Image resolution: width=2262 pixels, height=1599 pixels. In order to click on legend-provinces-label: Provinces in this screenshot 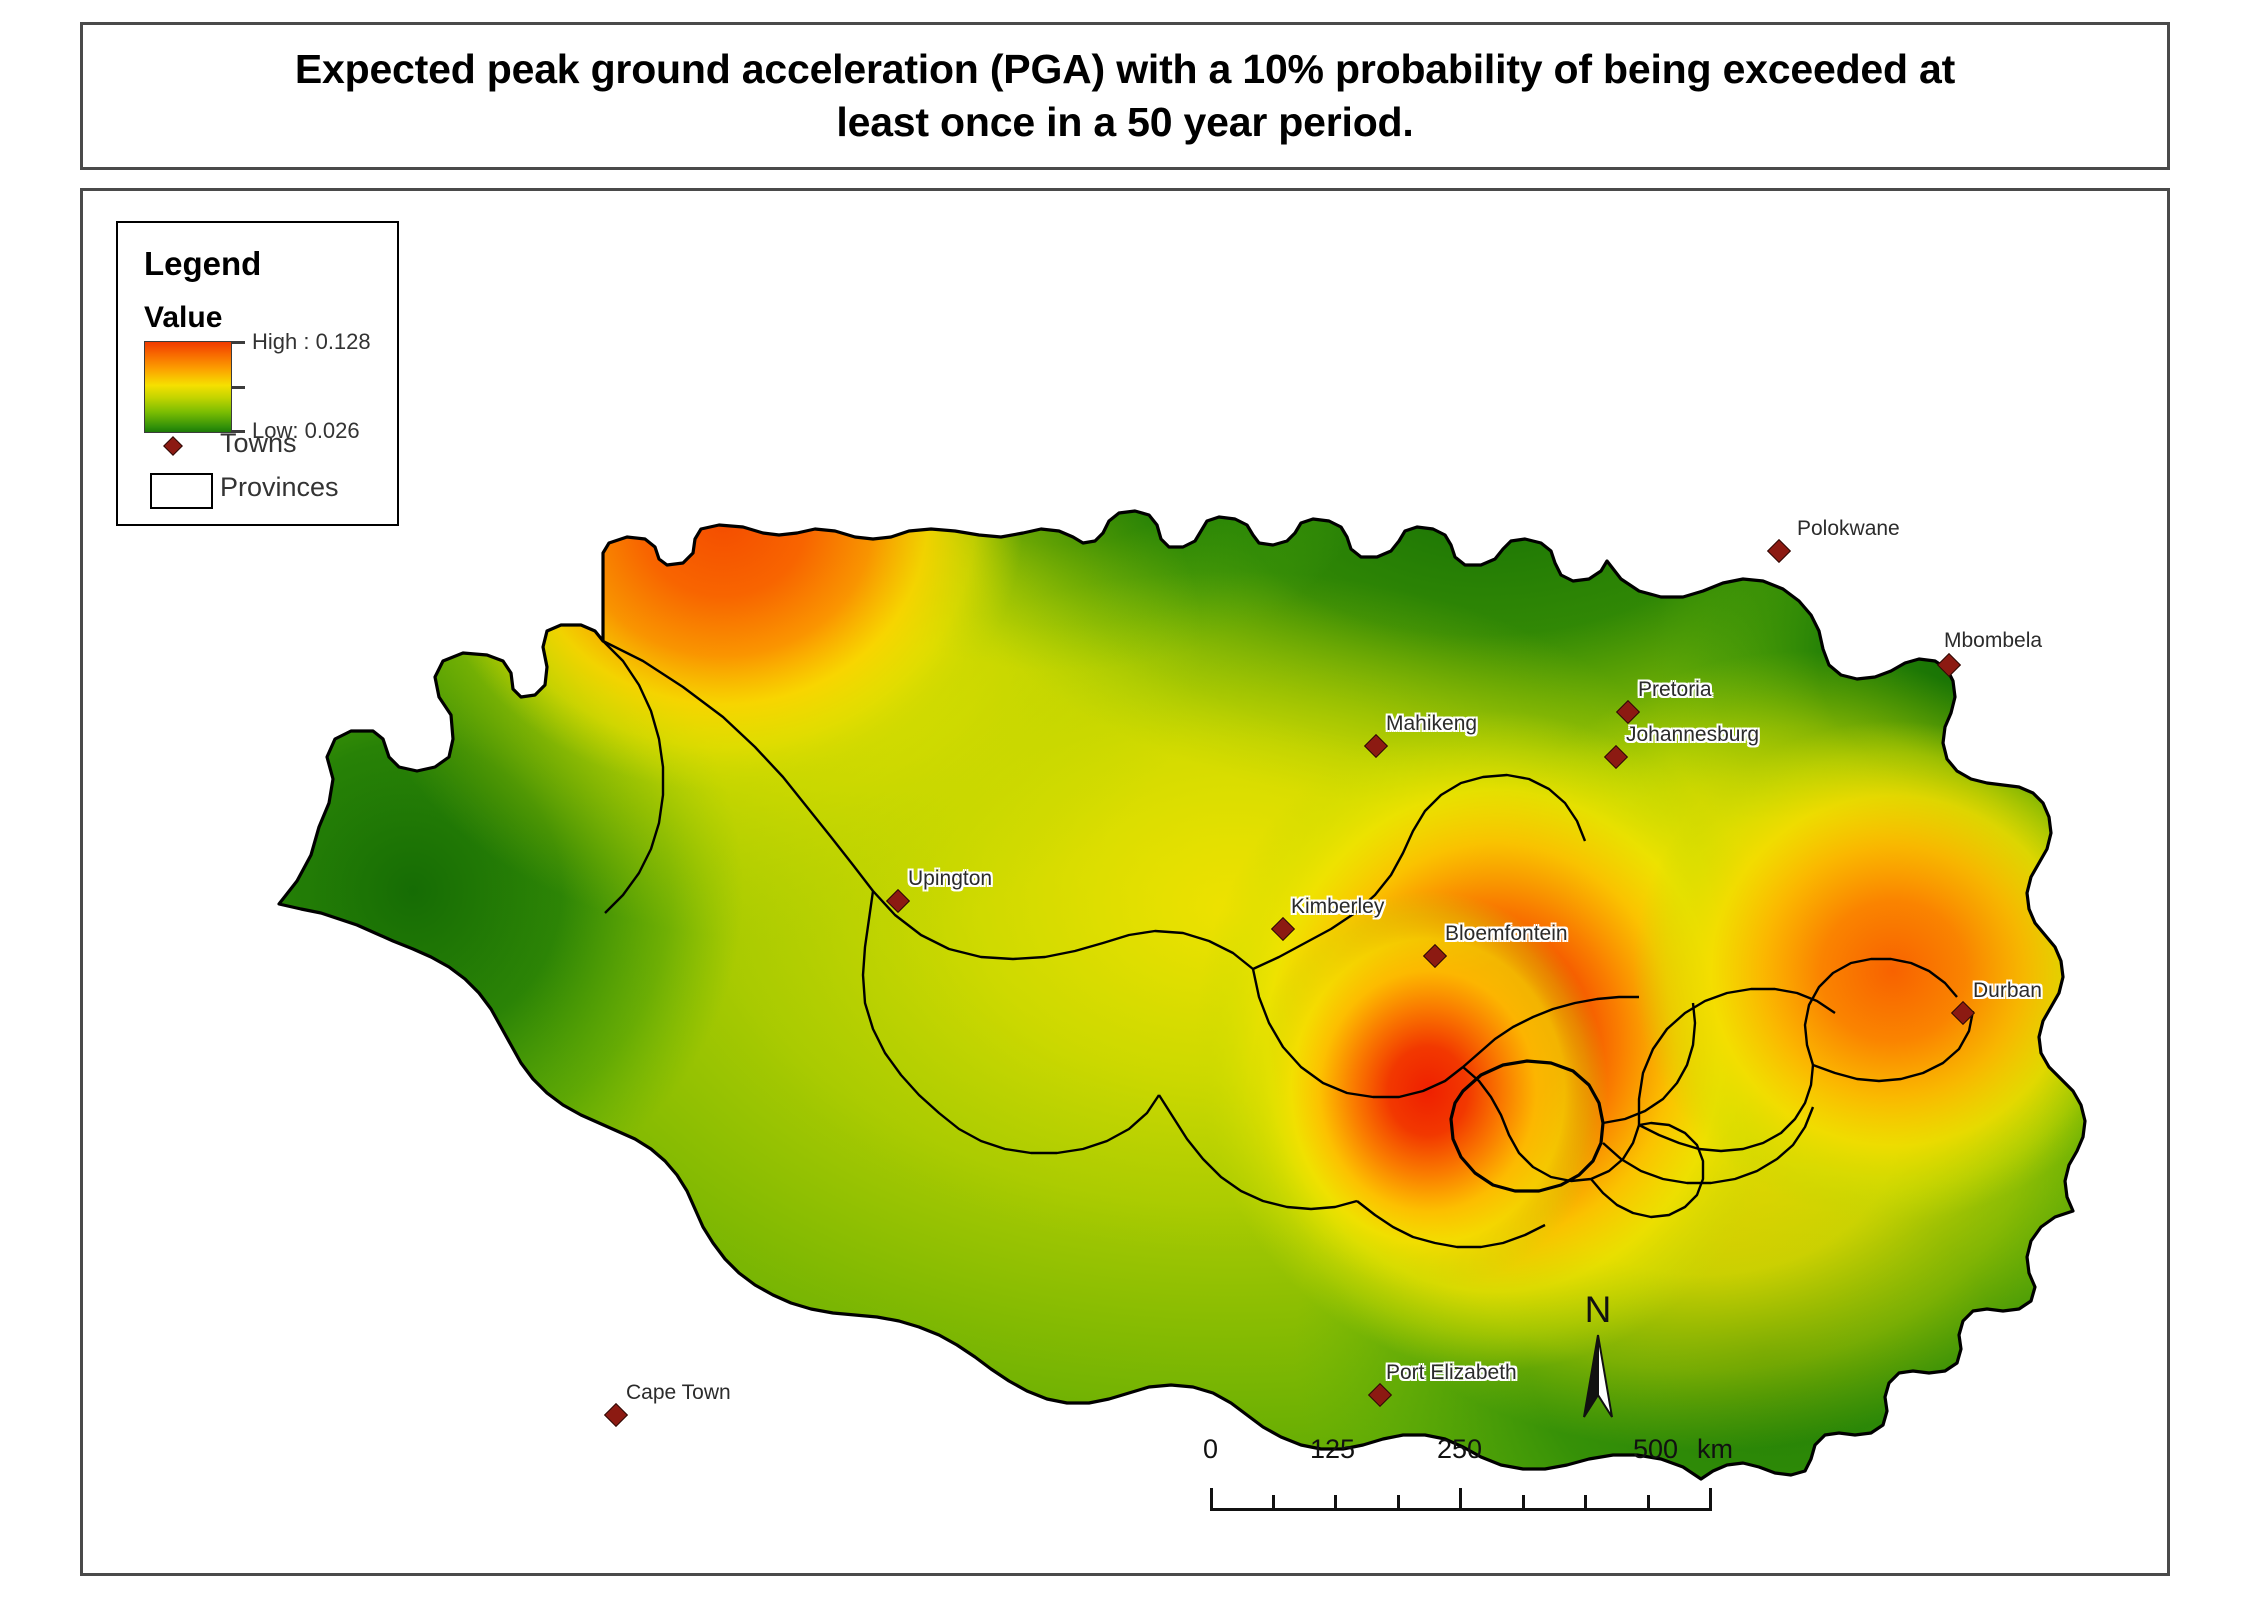, I will do `click(279, 487)`.